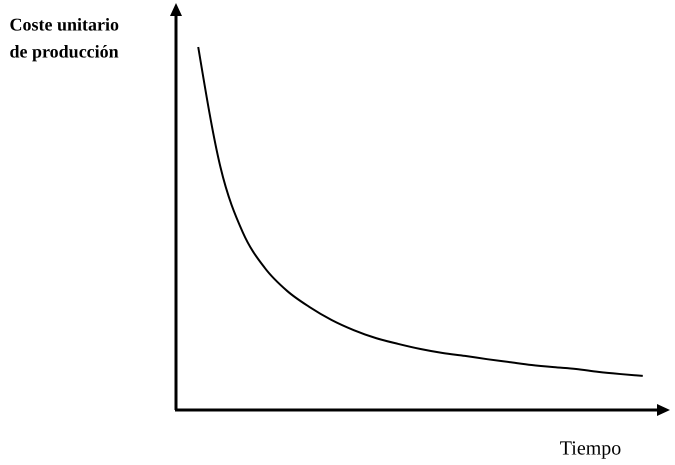  Describe the element at coordinates (591, 449) in the screenshot. I see `x-axis-title: Tiempo` at that location.